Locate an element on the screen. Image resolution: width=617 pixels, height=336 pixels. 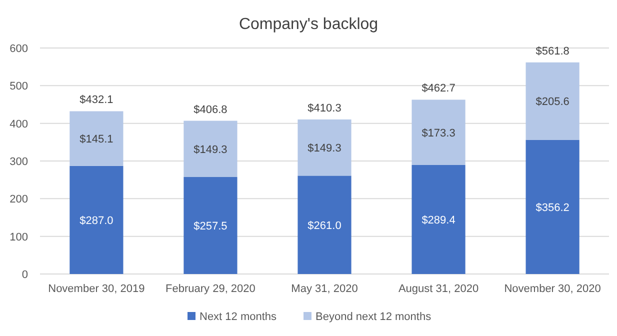
total-label: $410.3 is located at coordinates (325, 108).